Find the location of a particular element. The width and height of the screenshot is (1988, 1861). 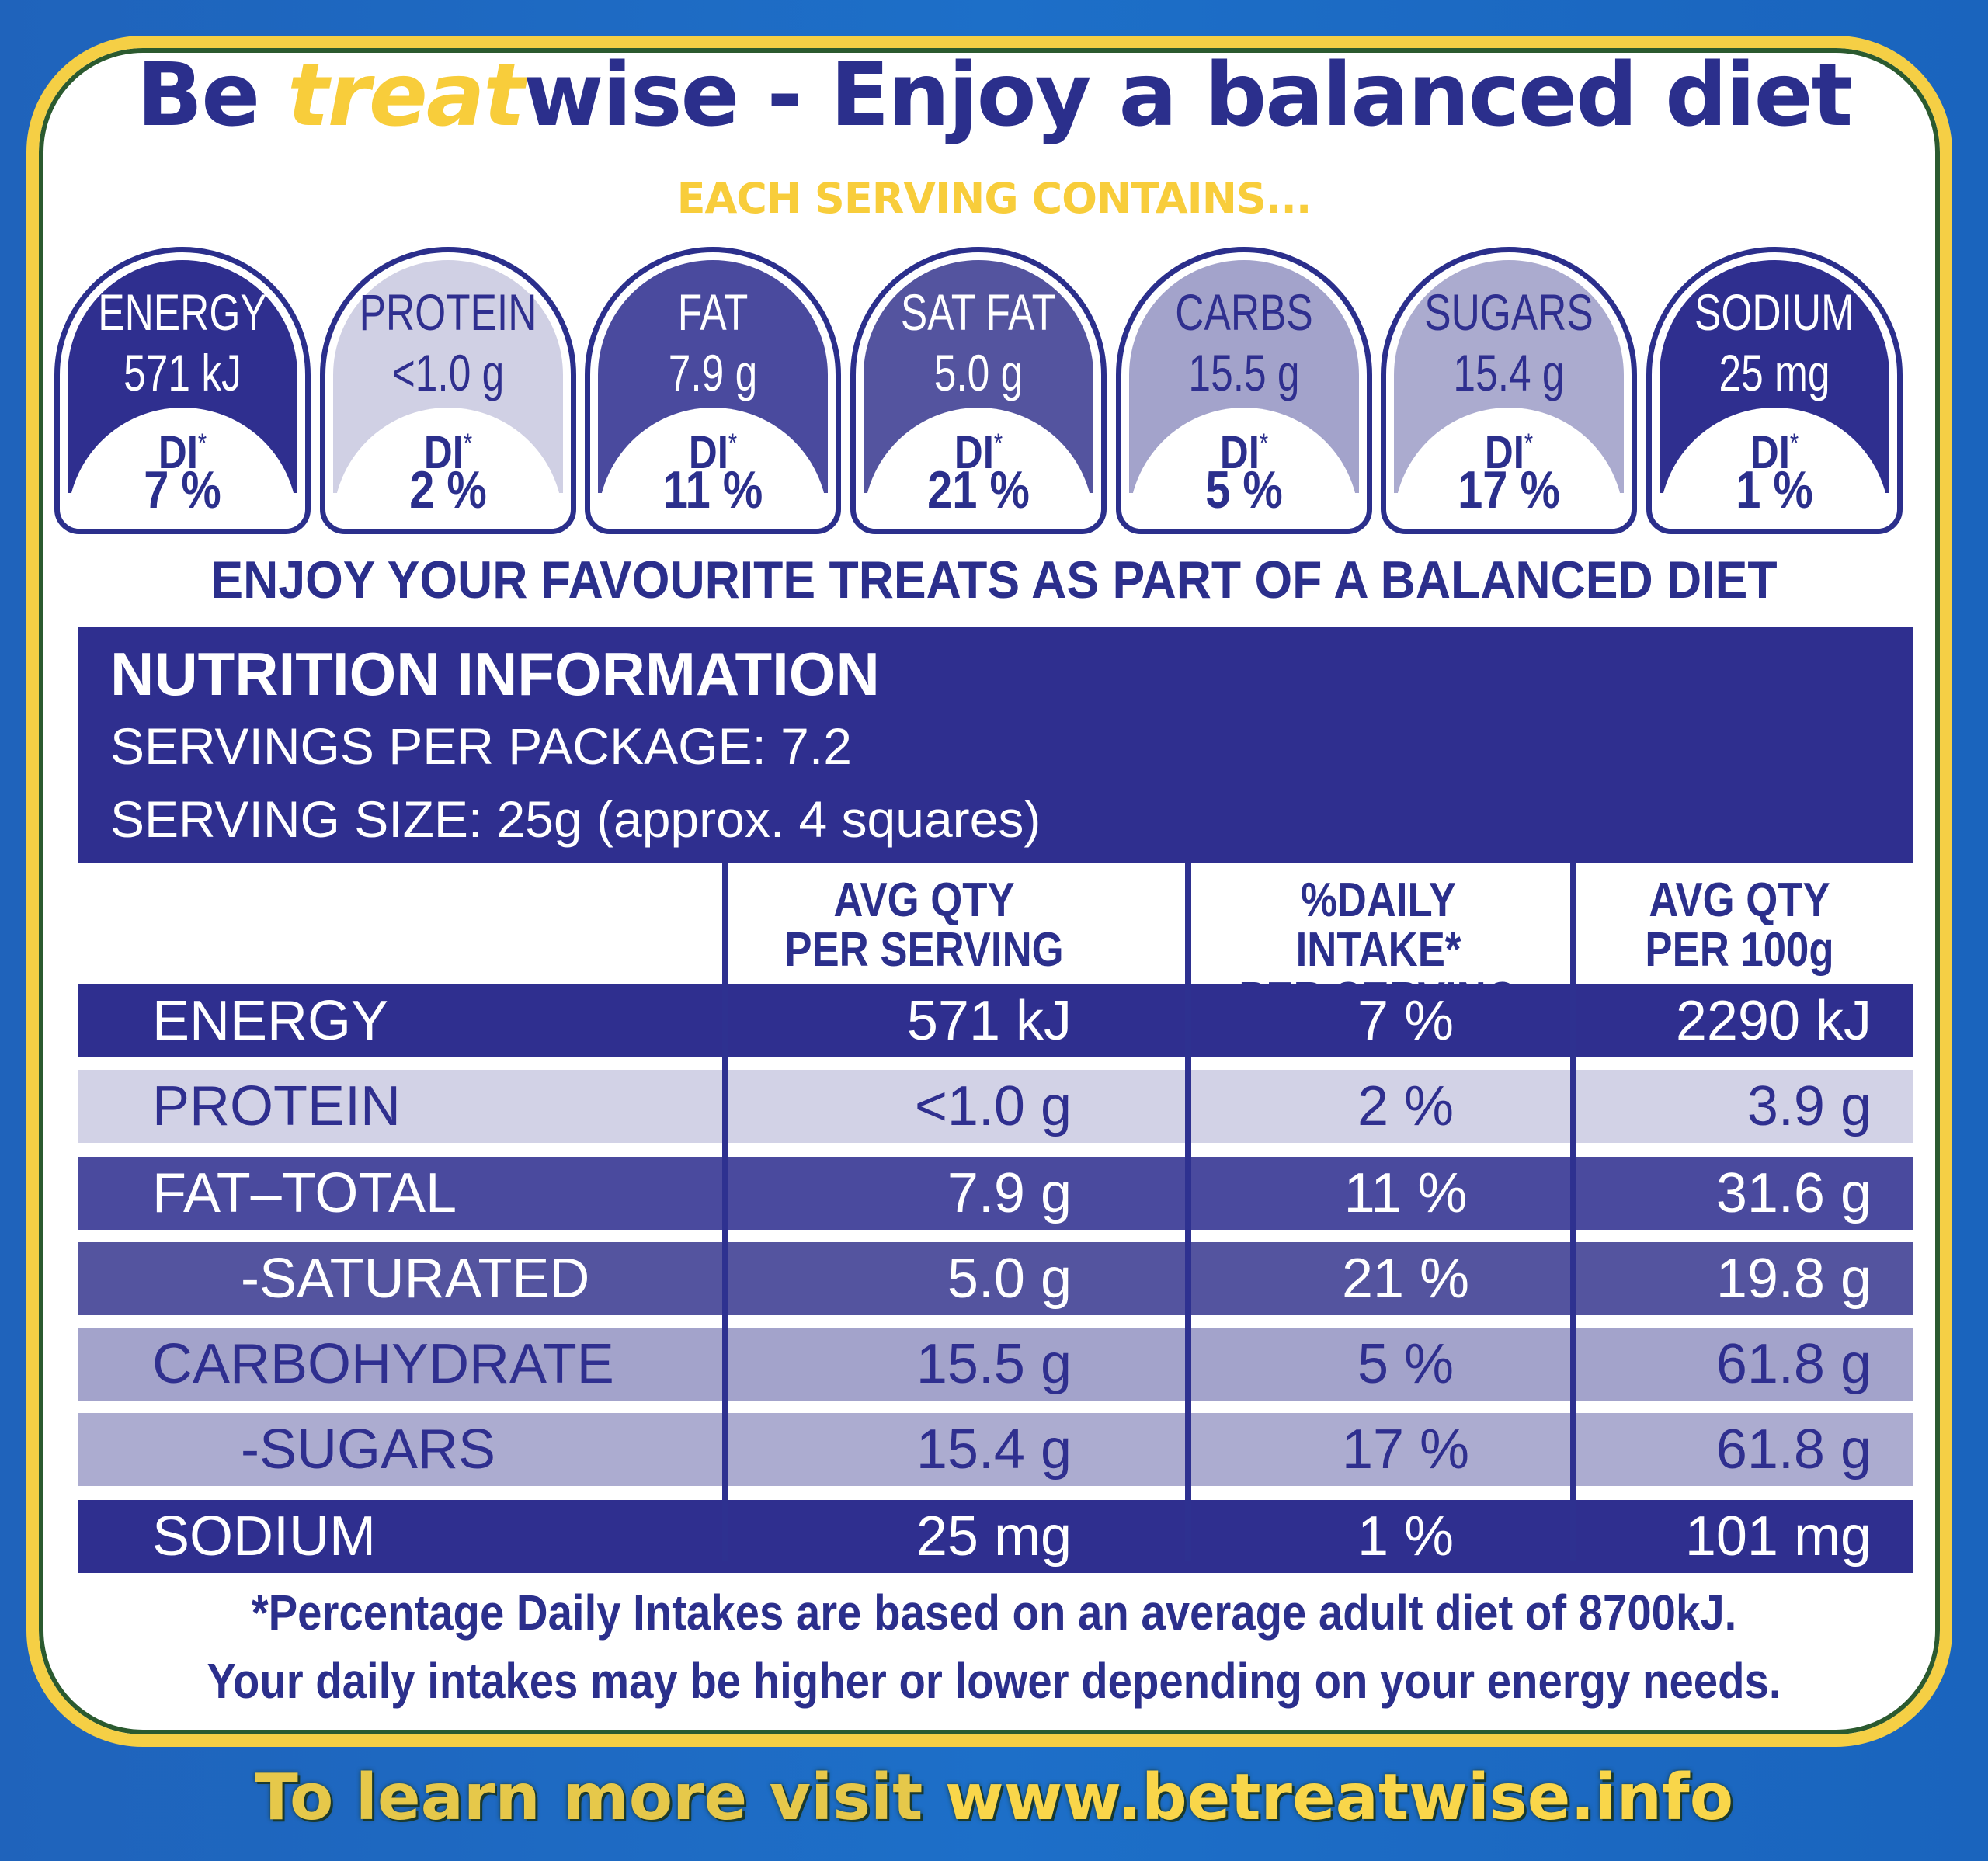

gda-badge-sugars: SUGARS 15.4 g DI* 17 % is located at coordinates (1509, 390).